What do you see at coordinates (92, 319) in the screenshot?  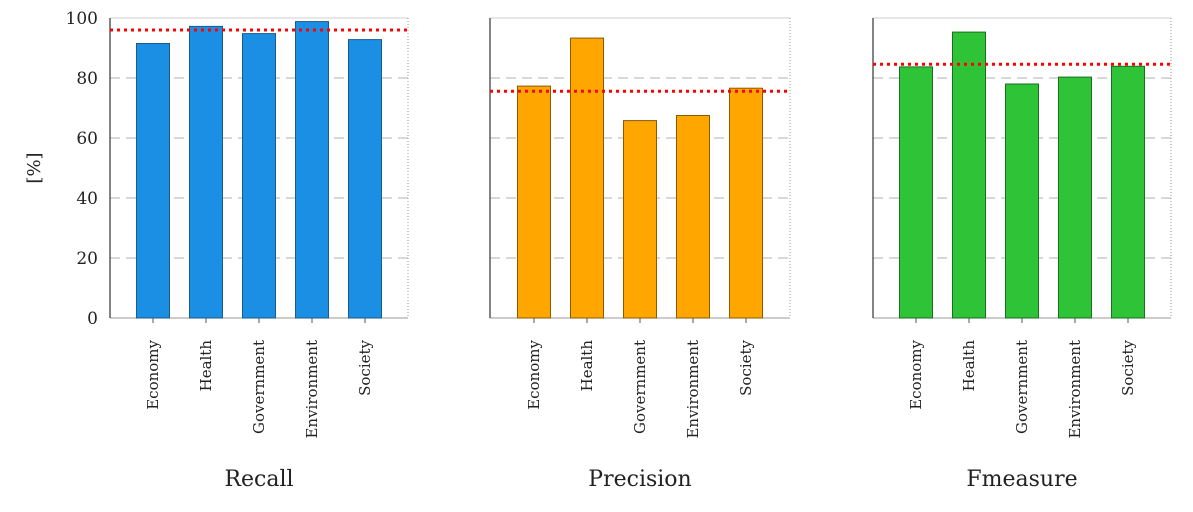 I see `y-tick-label: 0` at bounding box center [92, 319].